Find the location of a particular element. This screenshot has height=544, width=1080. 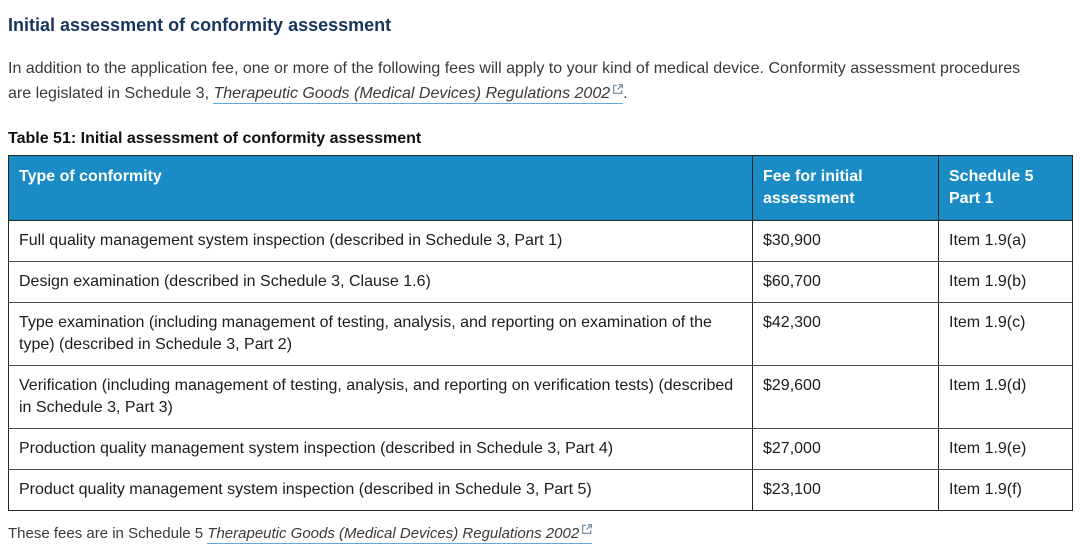

cell-item: Item 1.9(e) is located at coordinates (1005, 449).